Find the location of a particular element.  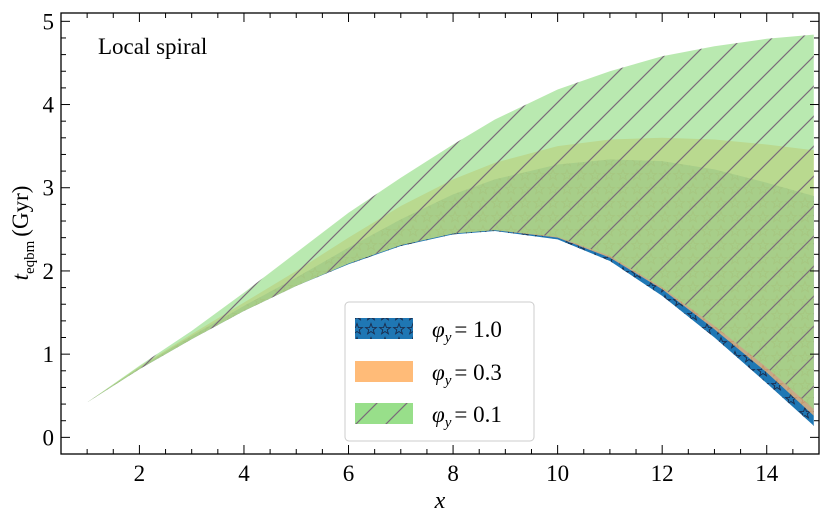

svg-text:φy= 0.3: φy = 0.3 is located at coordinates (467, 374).